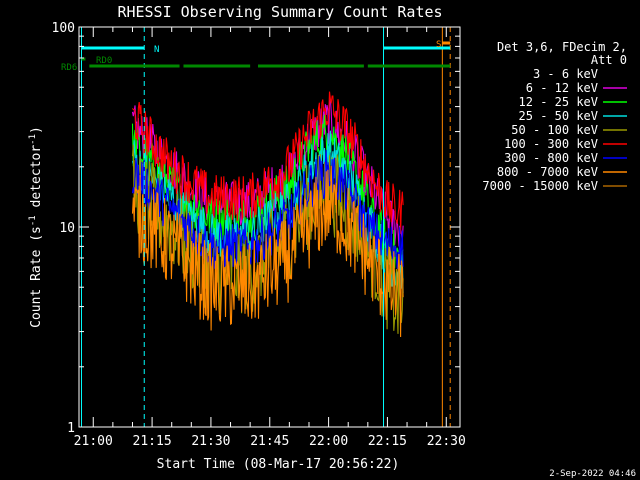  I want to click on annotation-label-s: S, so click(438, 45).